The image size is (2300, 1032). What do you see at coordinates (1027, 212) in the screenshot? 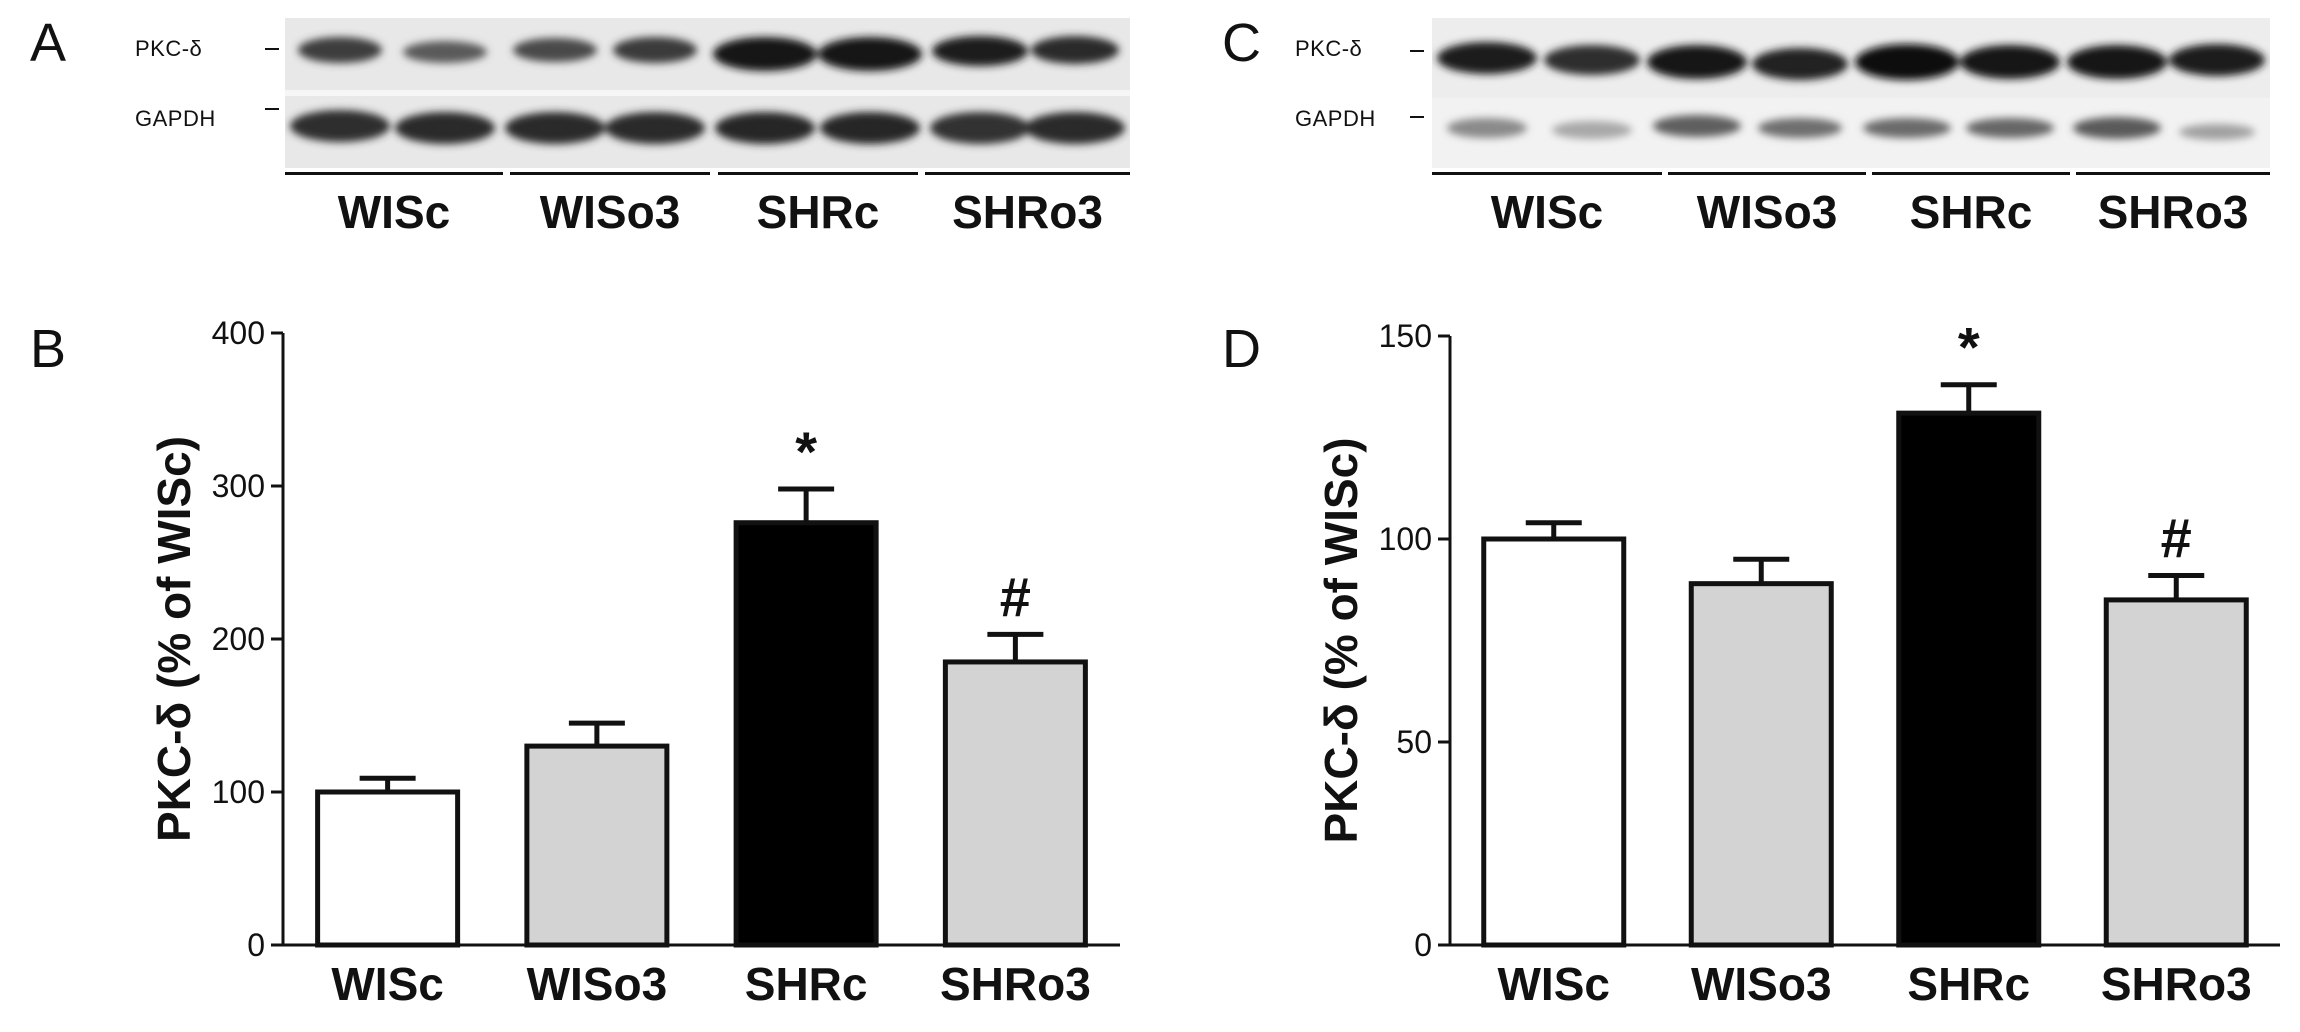
I see `group-label-a-4: SHRo3` at bounding box center [1027, 212].